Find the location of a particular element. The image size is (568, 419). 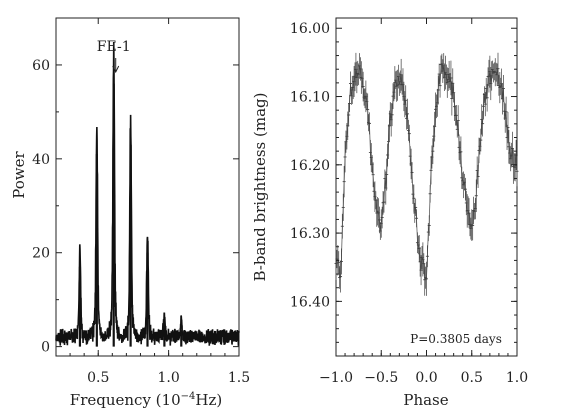

y-tick-label: 16.40 is located at coordinates (310, 302).